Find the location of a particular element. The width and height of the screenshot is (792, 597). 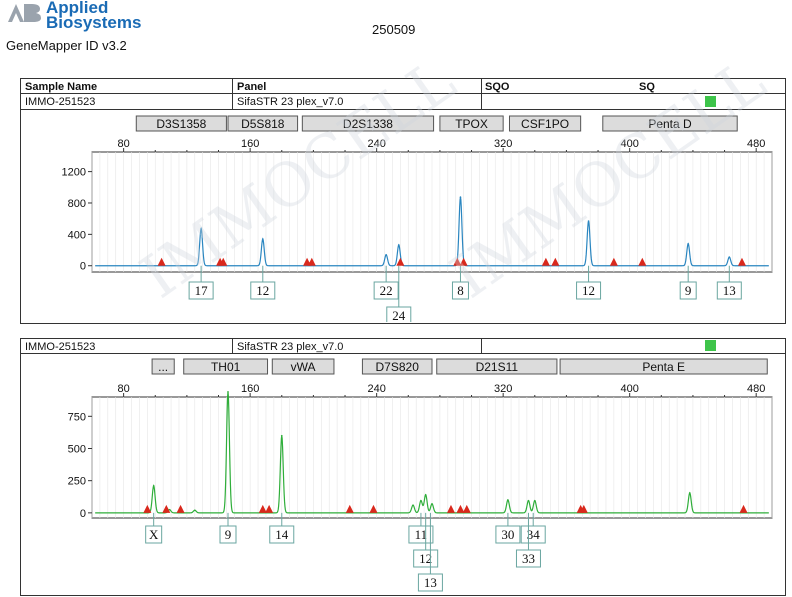

allele-call-label: 14 is located at coordinates (282, 534).